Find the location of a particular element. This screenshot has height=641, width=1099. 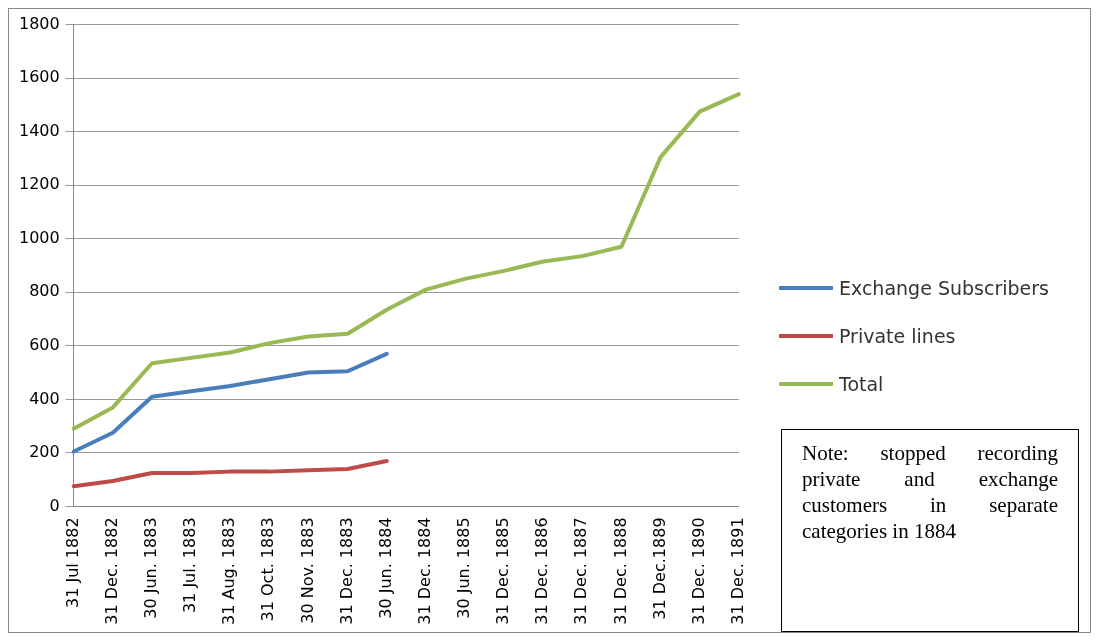

x-tick-label: 31 Dec. 1891 is located at coordinates (737, 571).